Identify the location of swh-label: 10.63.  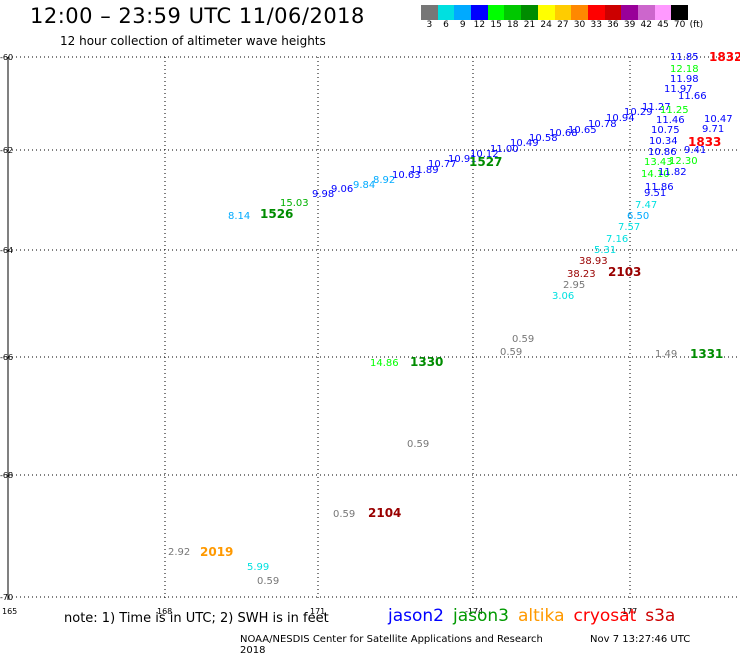
(406, 175).